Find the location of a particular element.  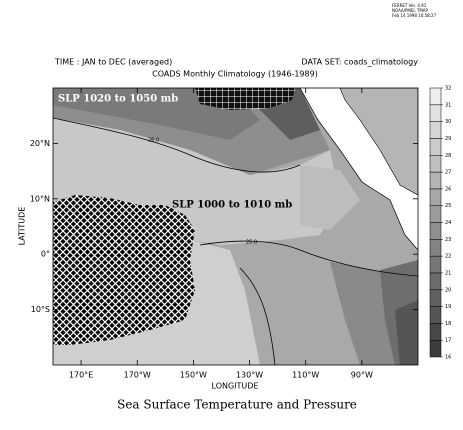

y-tick-label: 20°N is located at coordinates (40, 143).